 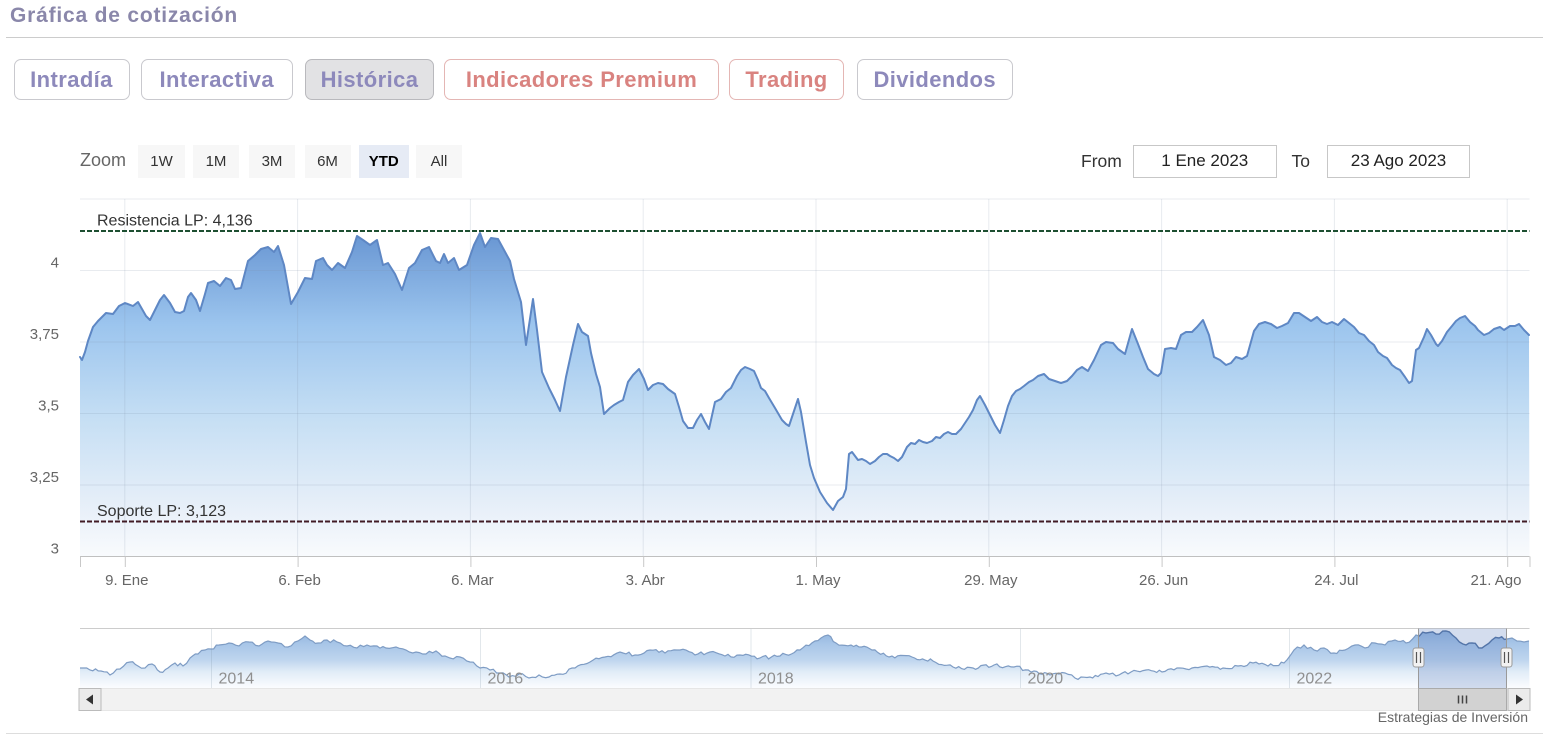 What do you see at coordinates (55, 549) in the screenshot?
I see `svg-text: 3` at bounding box center [55, 549].